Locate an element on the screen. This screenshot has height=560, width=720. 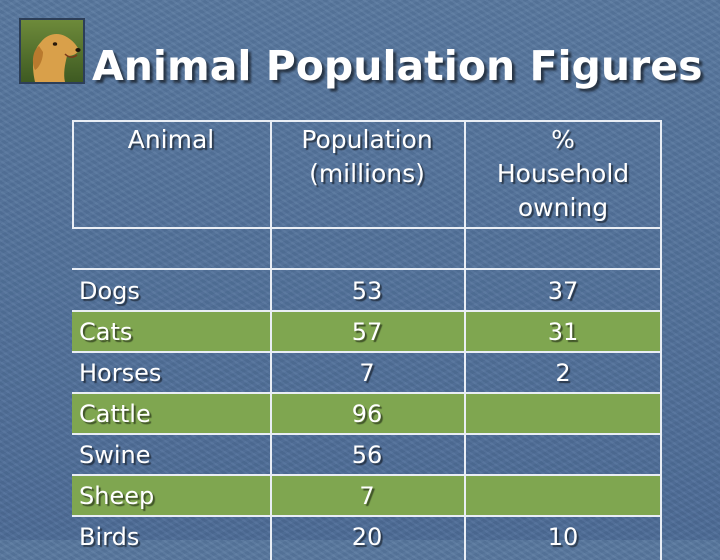
header-household-owning: % Household owning is located at coordinates (563, 173).